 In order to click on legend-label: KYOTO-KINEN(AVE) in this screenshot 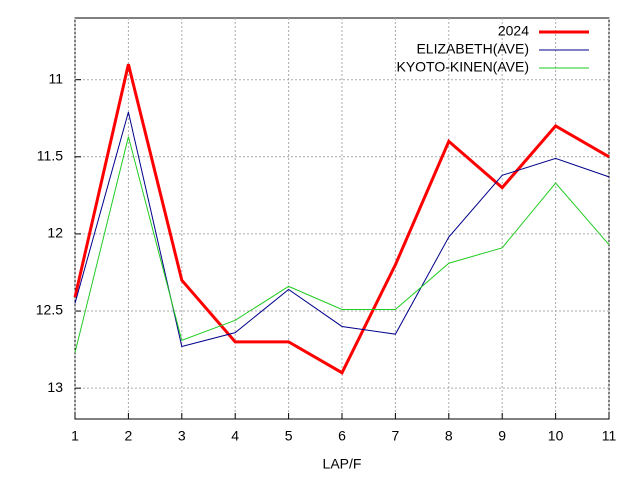, I will do `click(462, 67)`.